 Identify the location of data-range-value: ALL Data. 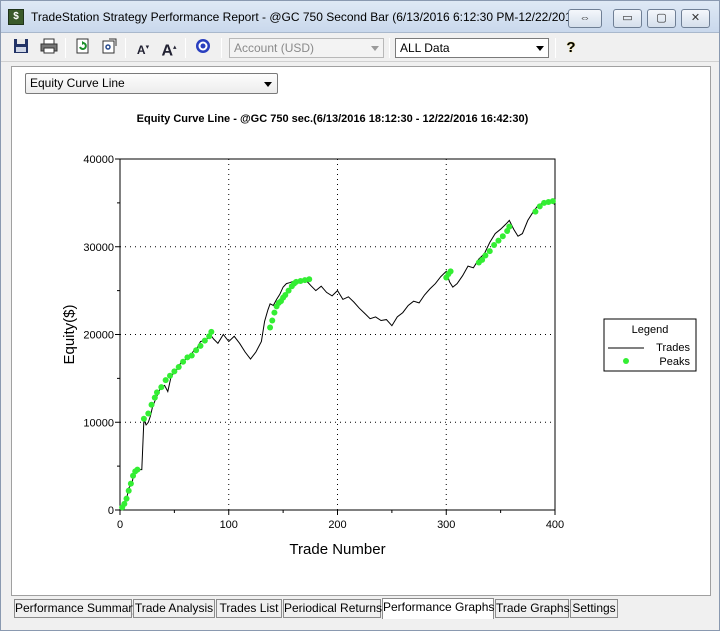
(425, 48).